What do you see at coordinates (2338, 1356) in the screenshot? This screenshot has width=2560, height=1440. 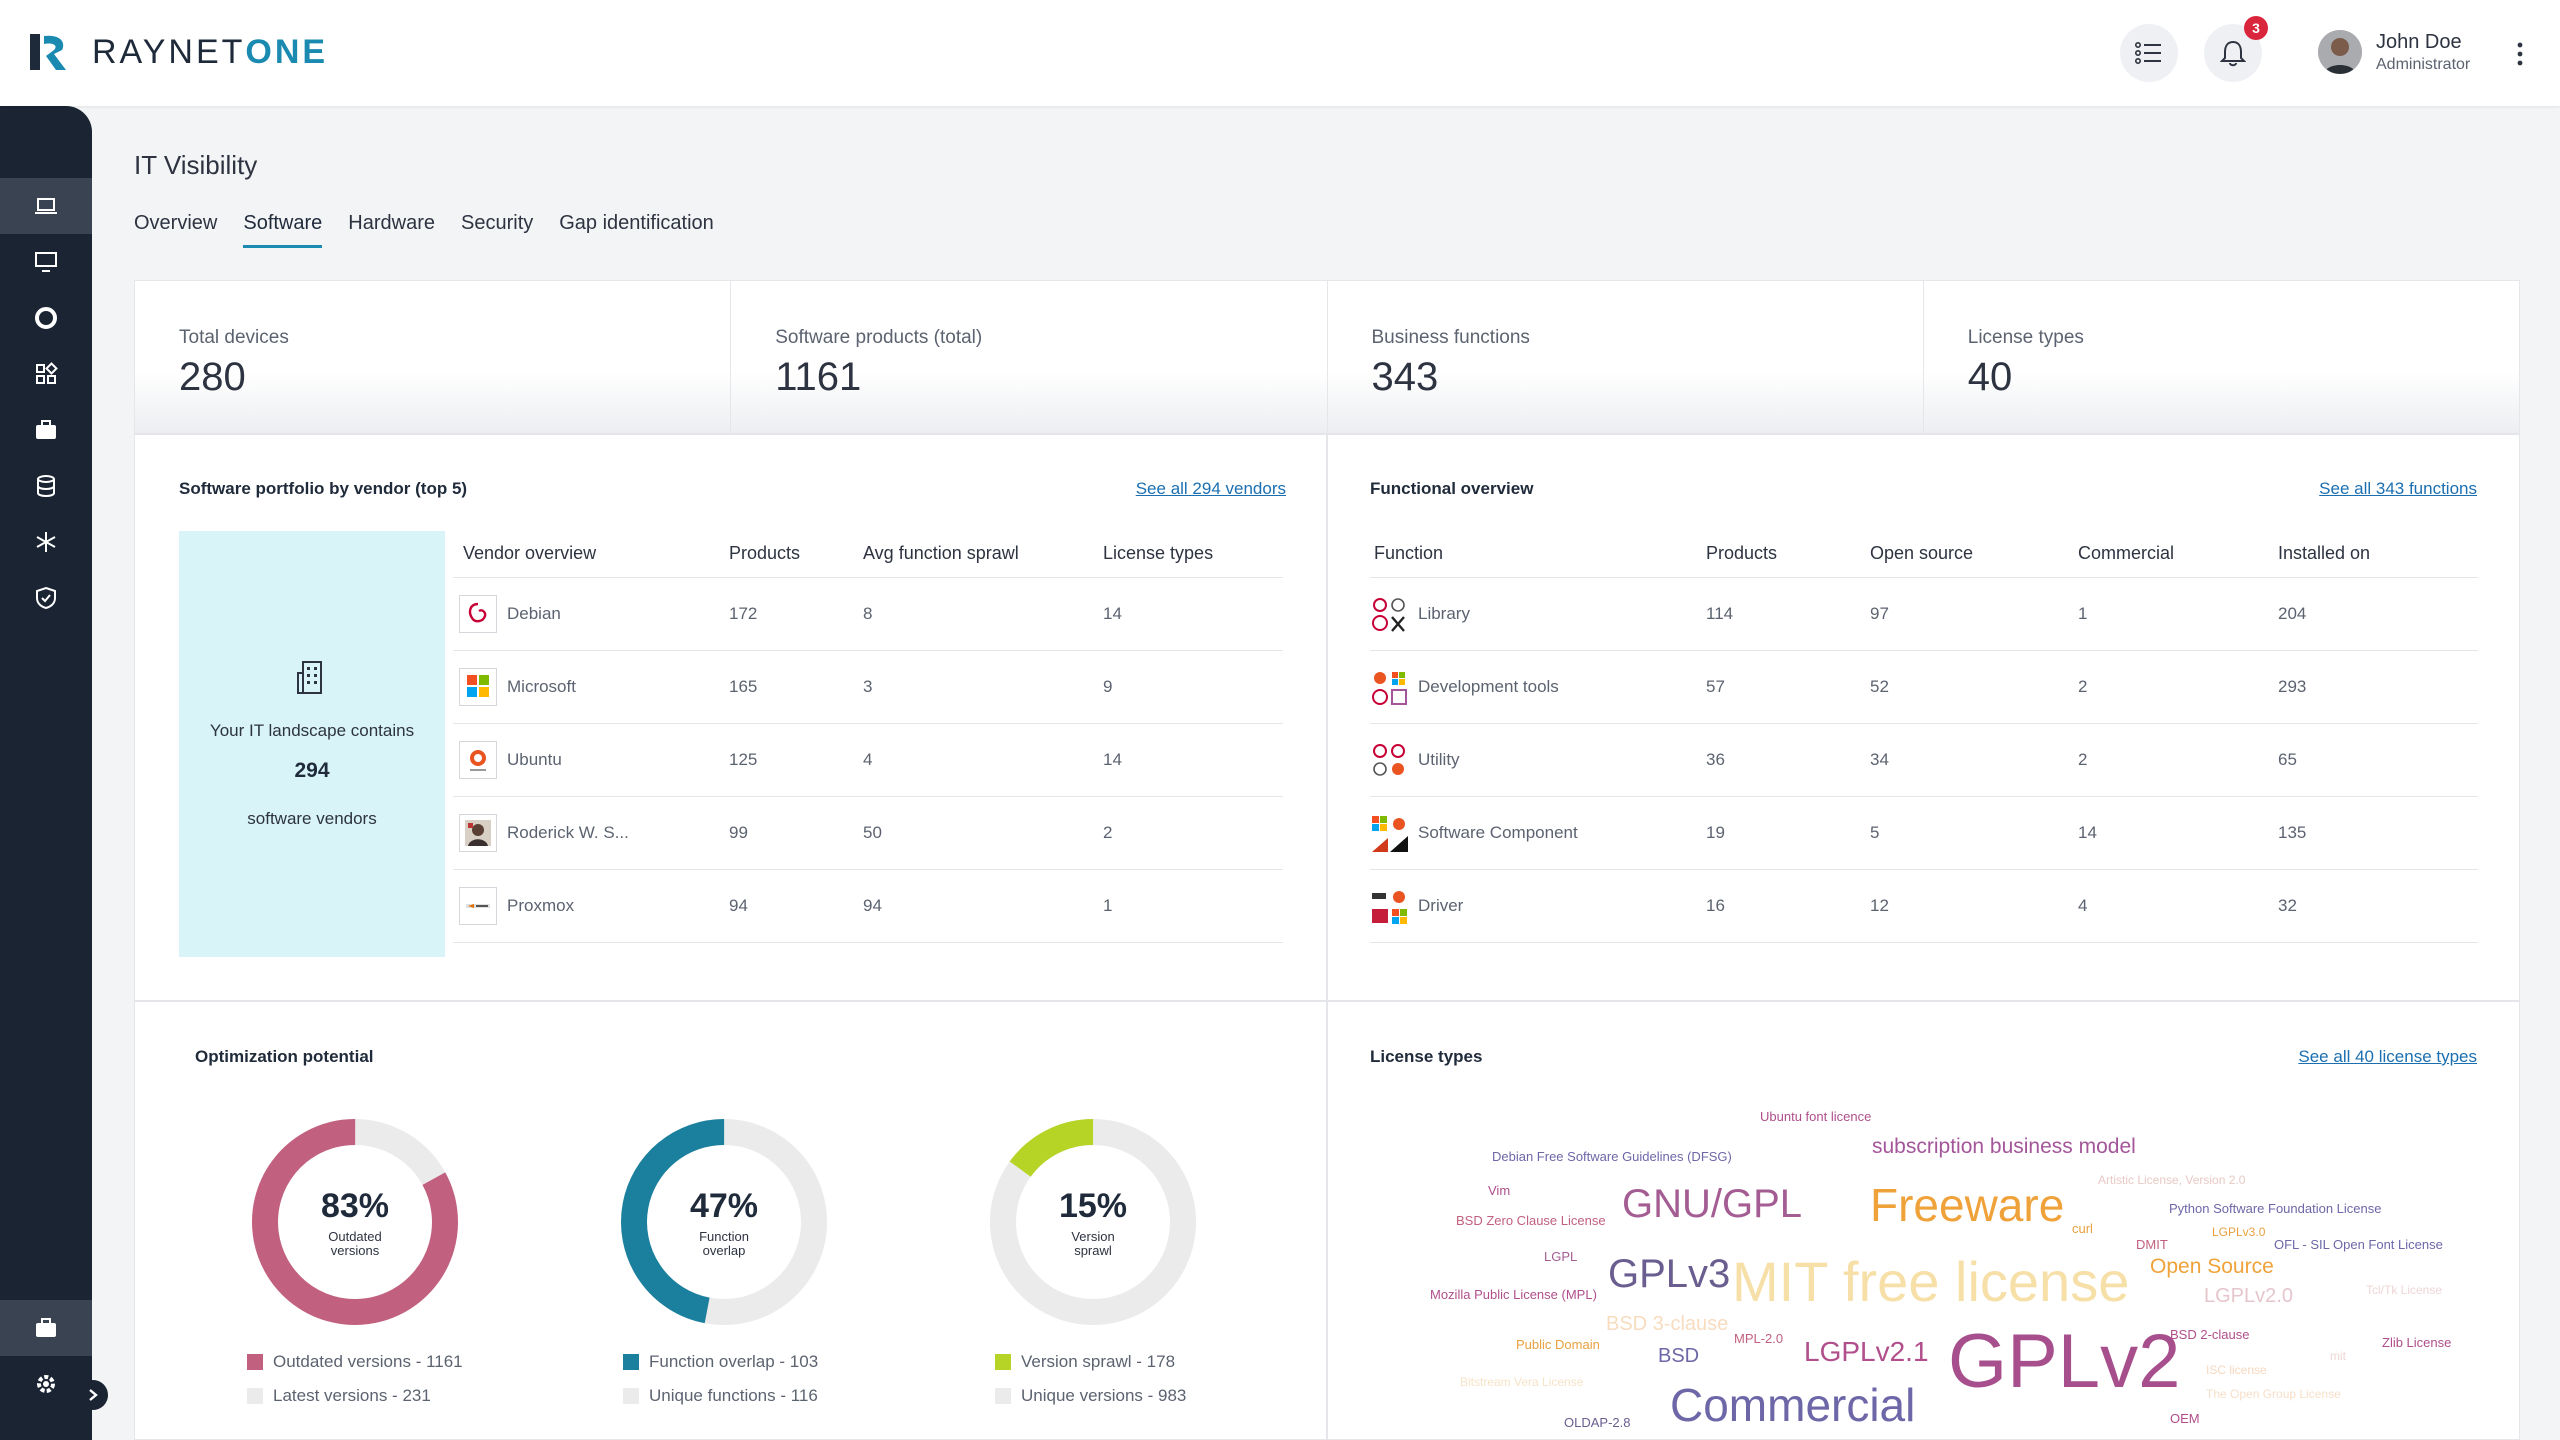 I see `license-word: mit` at bounding box center [2338, 1356].